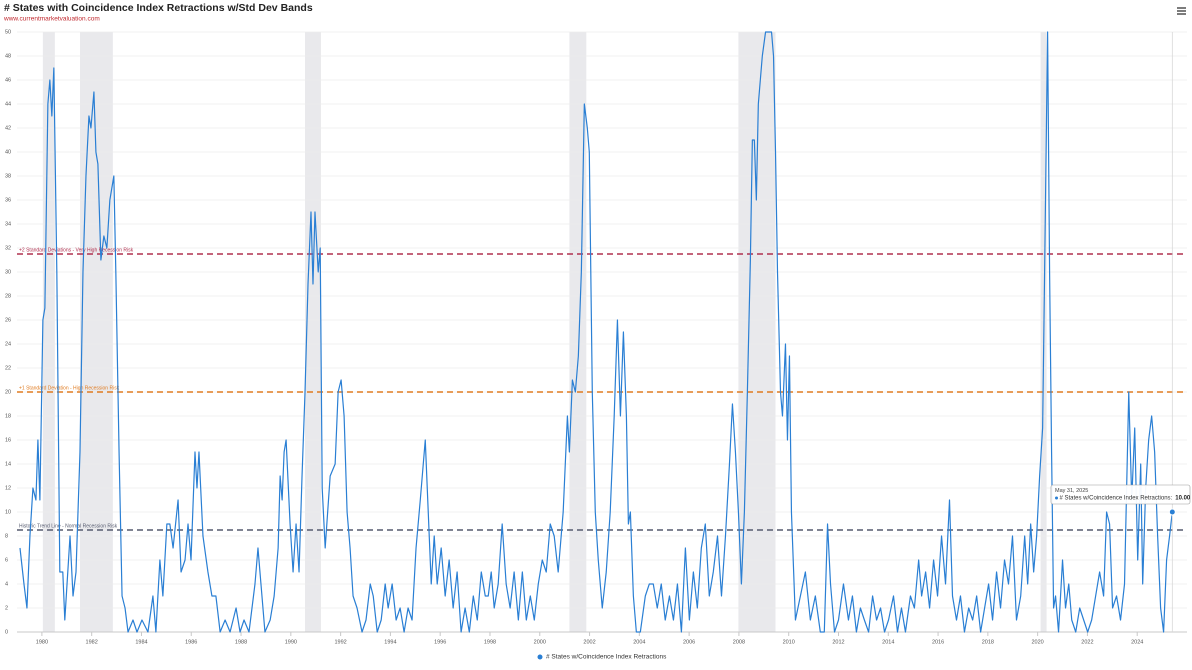 The width and height of the screenshot is (1192, 670). What do you see at coordinates (739, 642) in the screenshot?
I see `x-tick-label: 2008` at bounding box center [739, 642].